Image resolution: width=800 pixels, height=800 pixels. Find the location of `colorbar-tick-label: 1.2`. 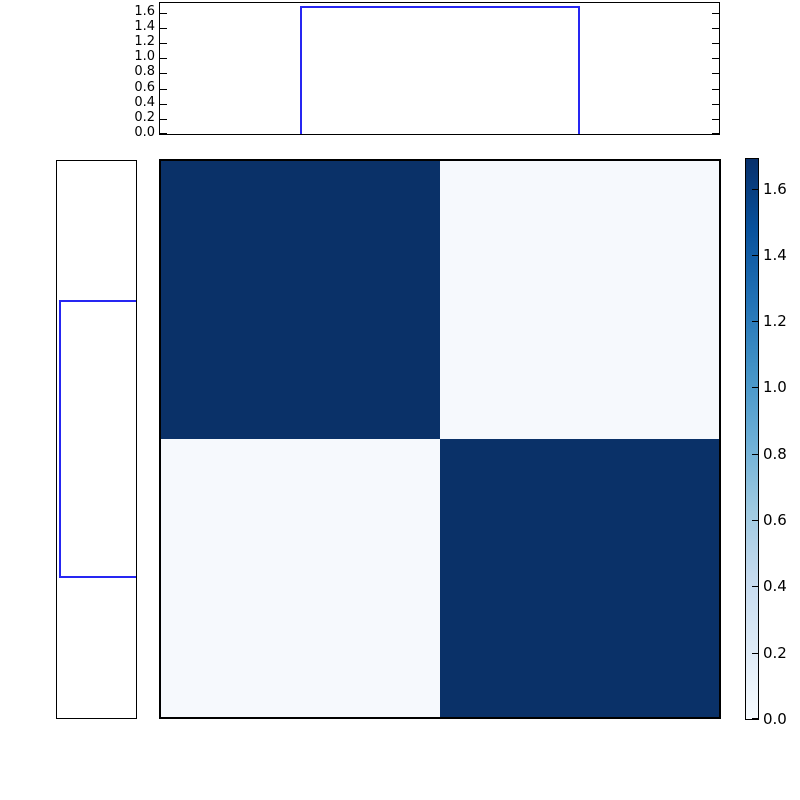

colorbar-tick-label: 1.2 is located at coordinates (775, 321).